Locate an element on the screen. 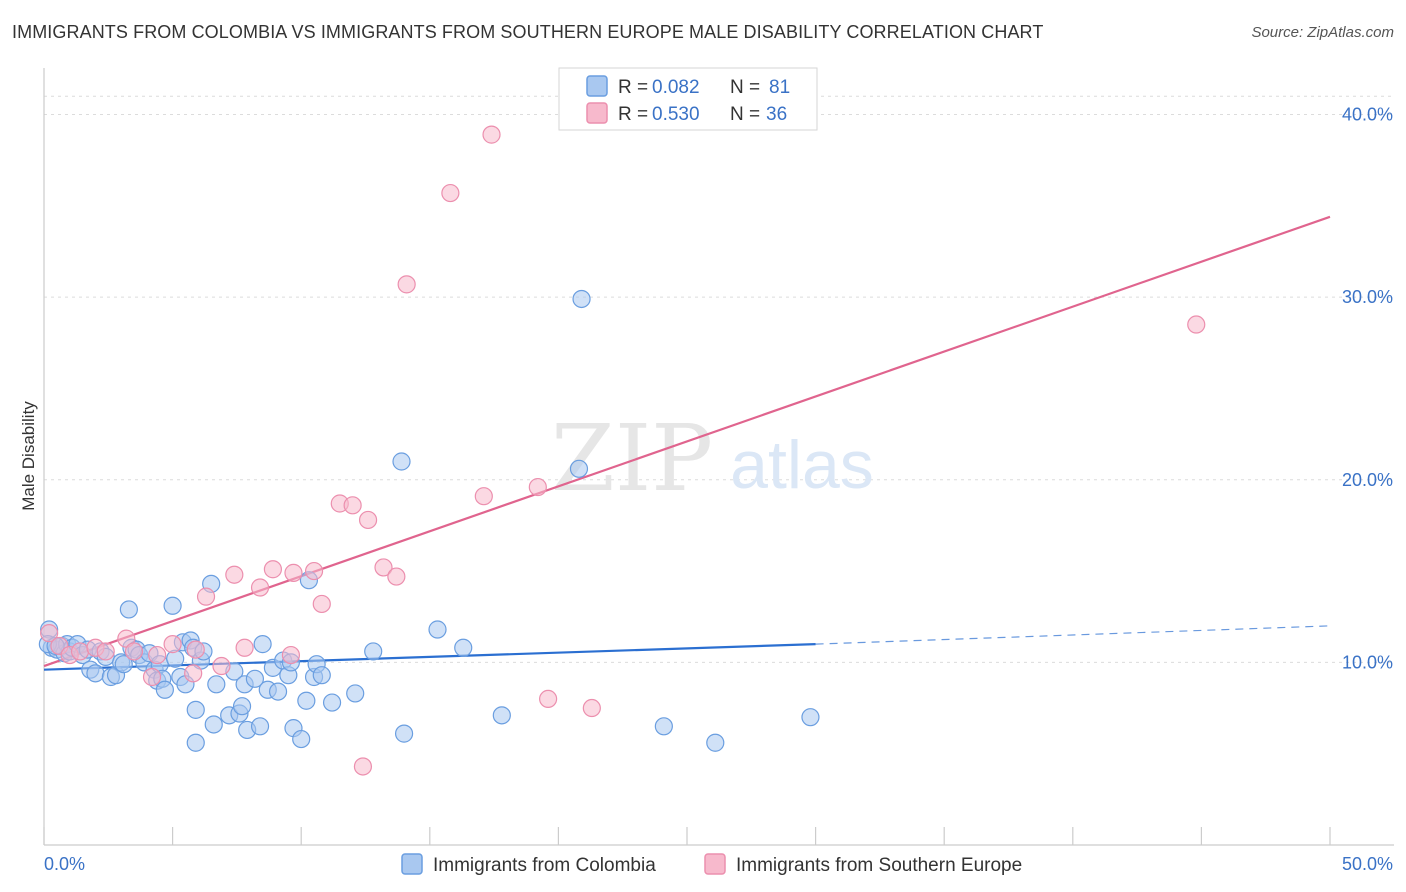 Image resolution: width=1406 pixels, height=892 pixels. x-tick-label-max: 50.0% is located at coordinates (1367, 864).